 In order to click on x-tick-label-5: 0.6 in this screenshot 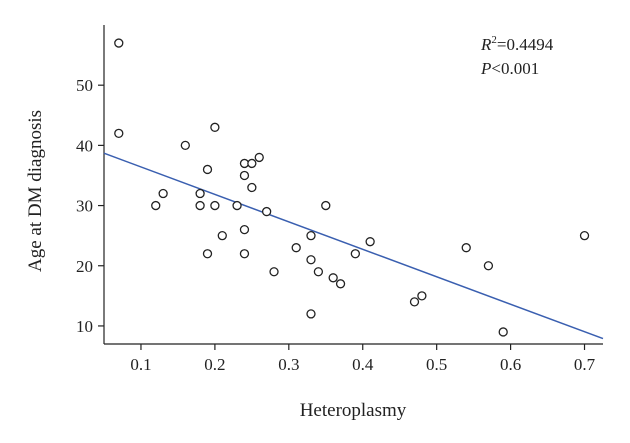, I will do `click(510, 364)`.